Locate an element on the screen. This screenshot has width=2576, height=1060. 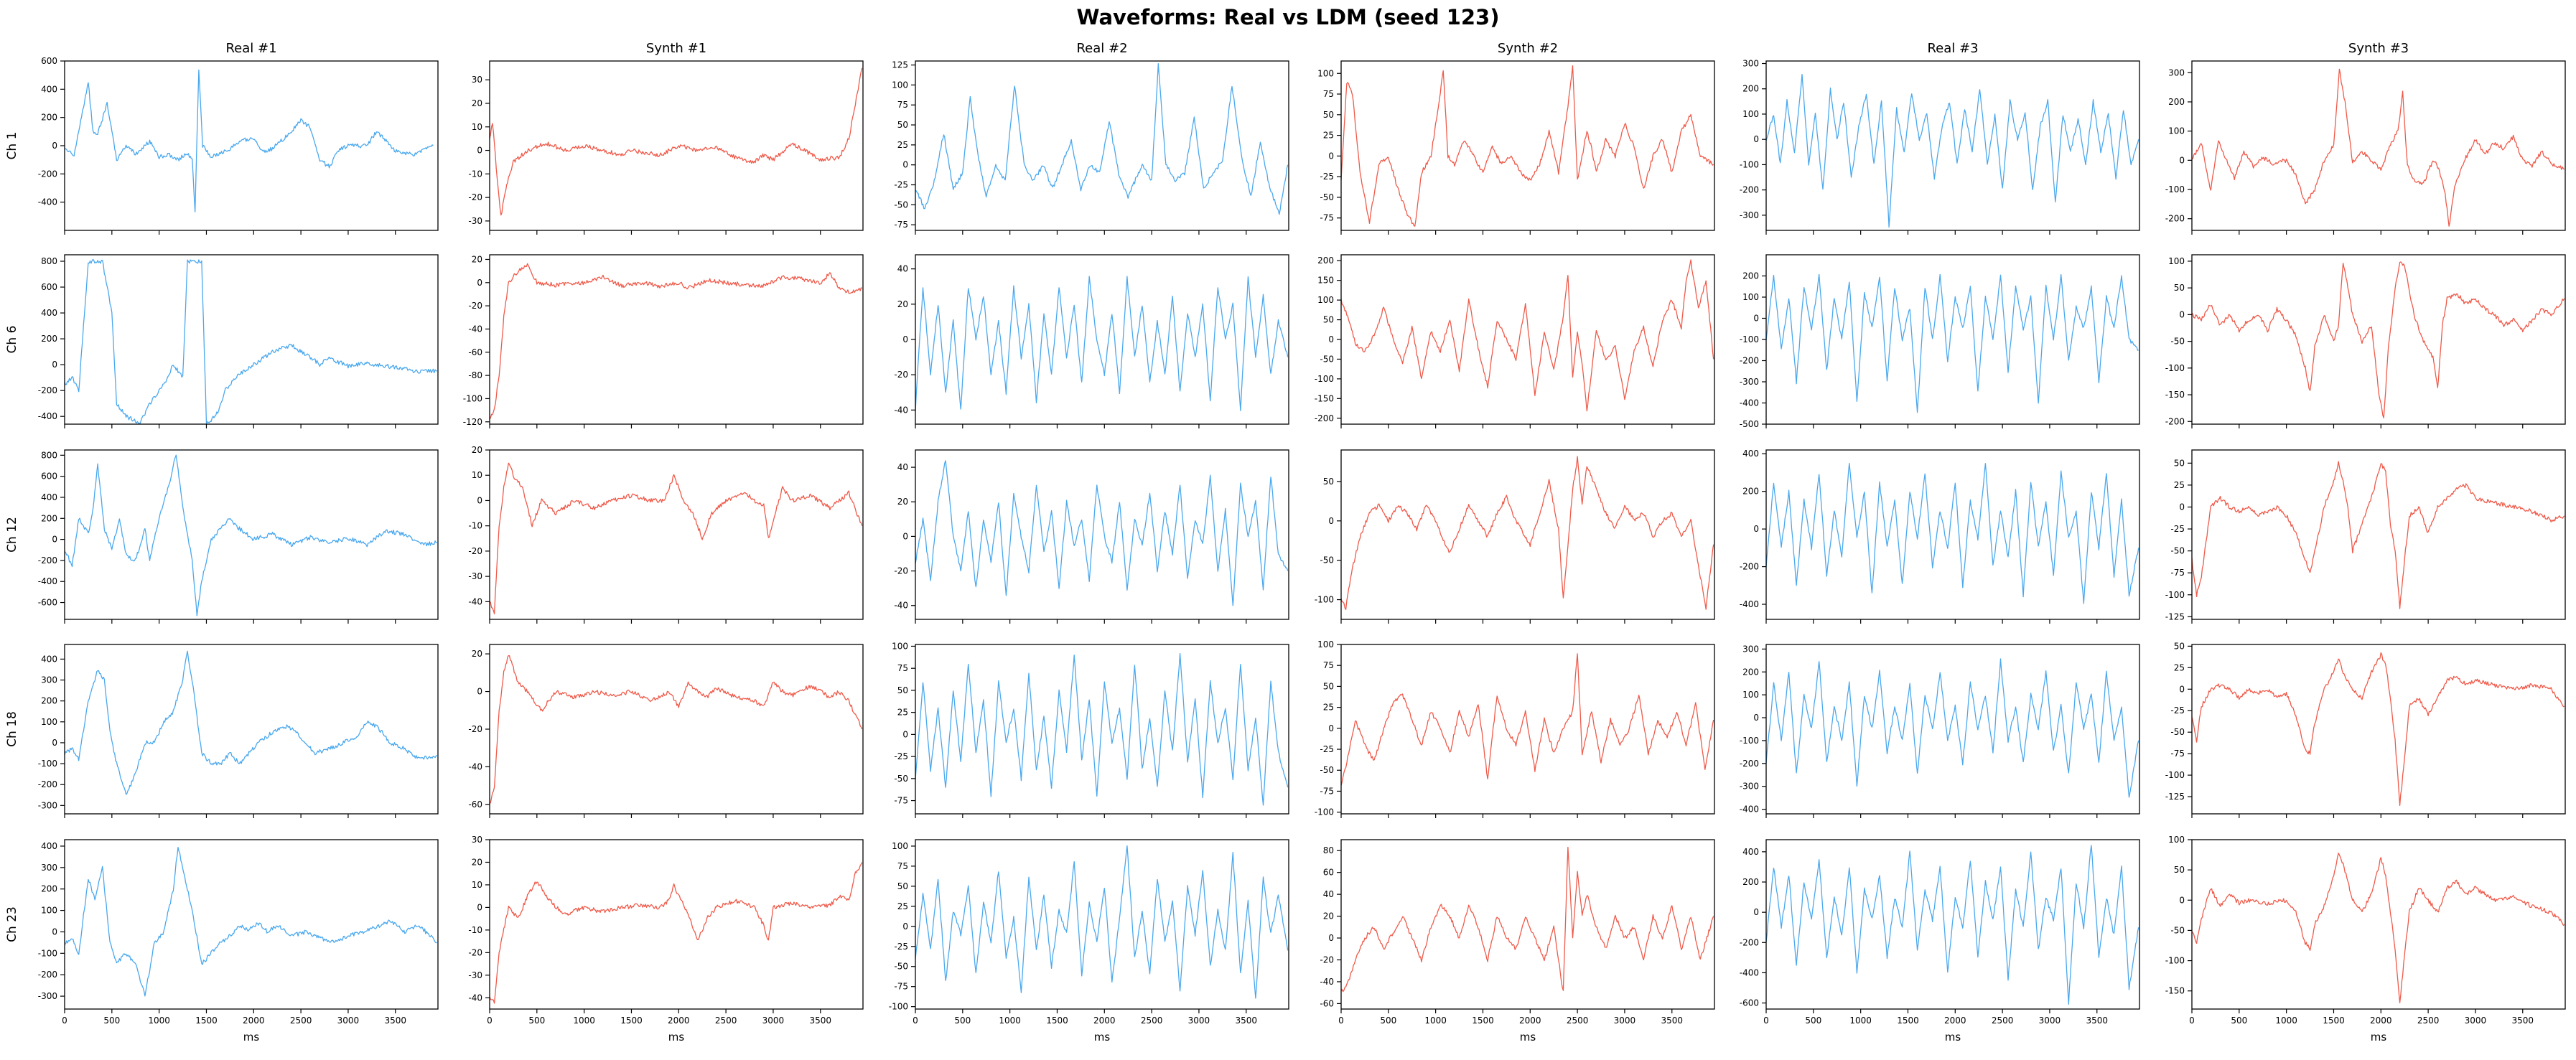
y-tick-label: -400 is located at coordinates (1749, 972).